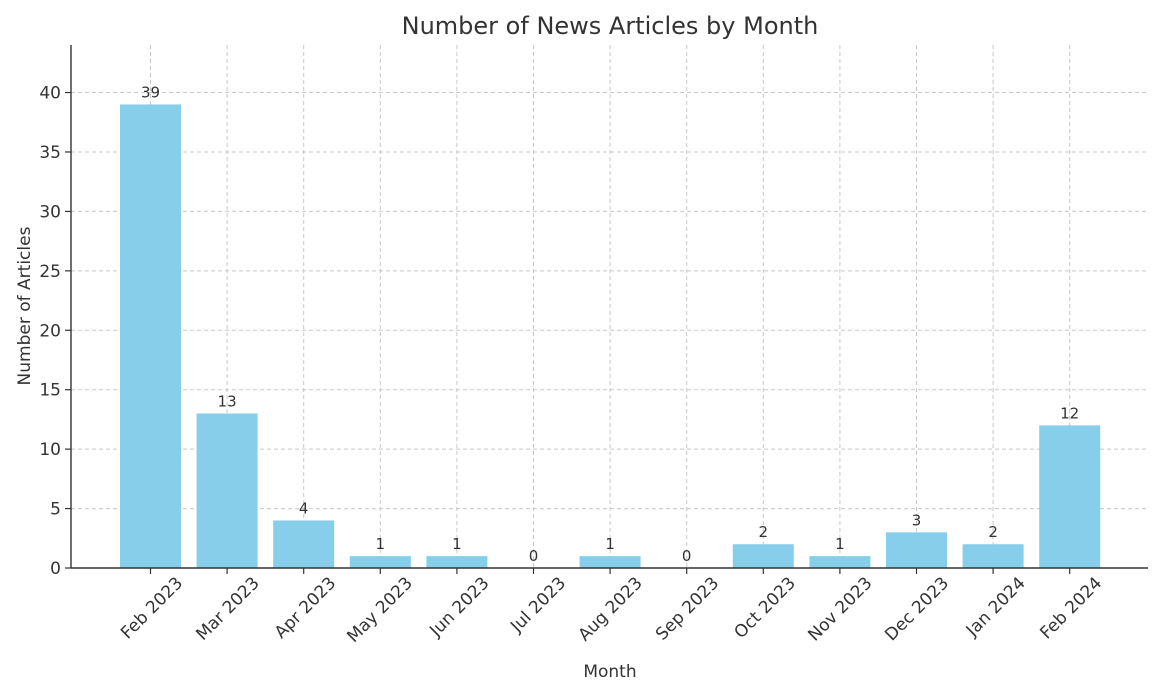  What do you see at coordinates (917, 520) in the screenshot?
I see `bar-value-label: 3` at bounding box center [917, 520].